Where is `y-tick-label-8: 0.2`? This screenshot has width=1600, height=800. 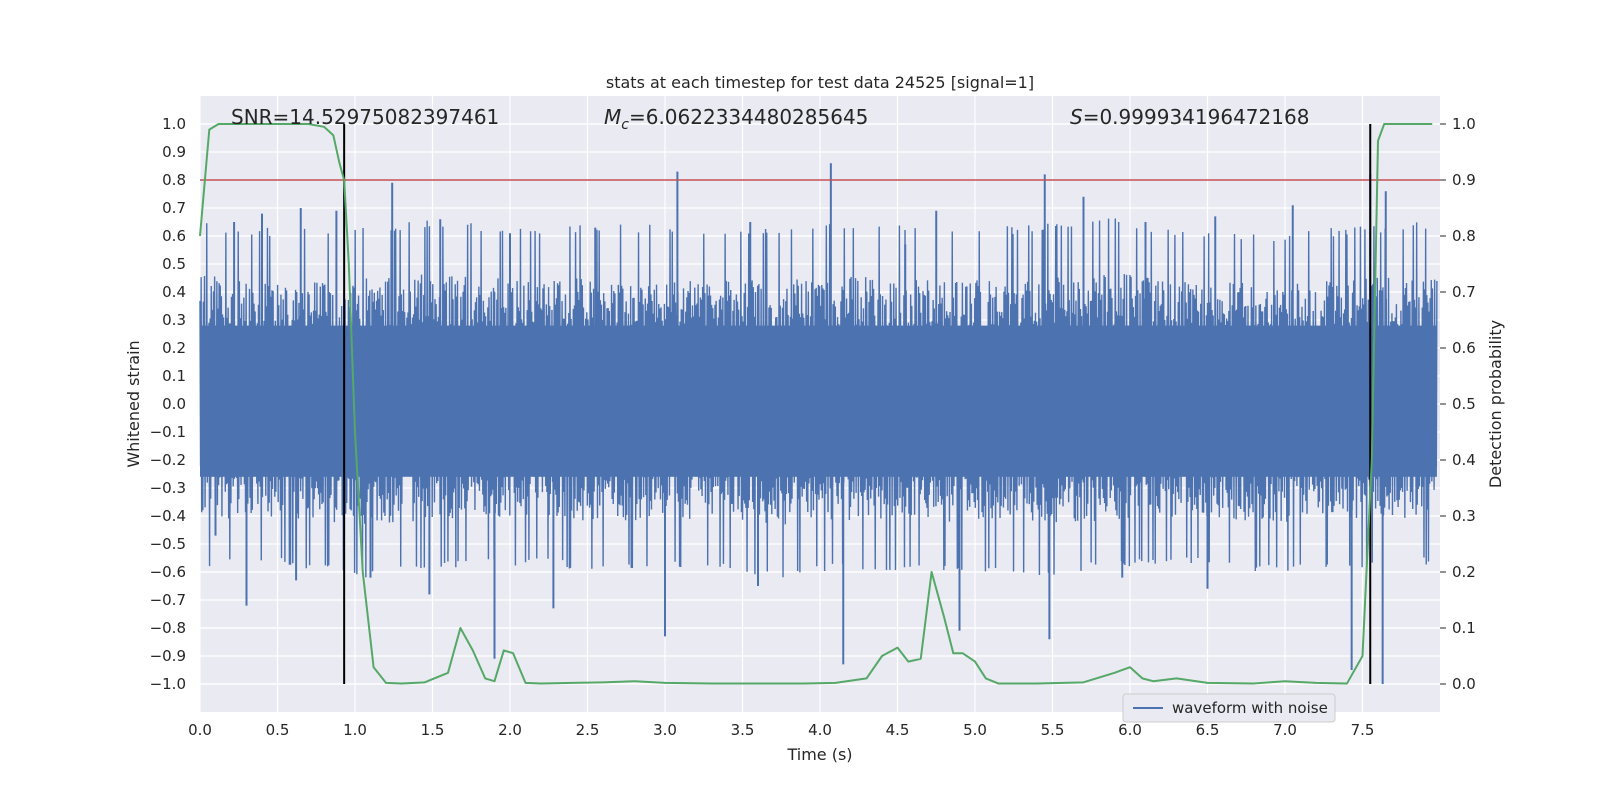
y-tick-label-8: 0.2 is located at coordinates (174, 348).